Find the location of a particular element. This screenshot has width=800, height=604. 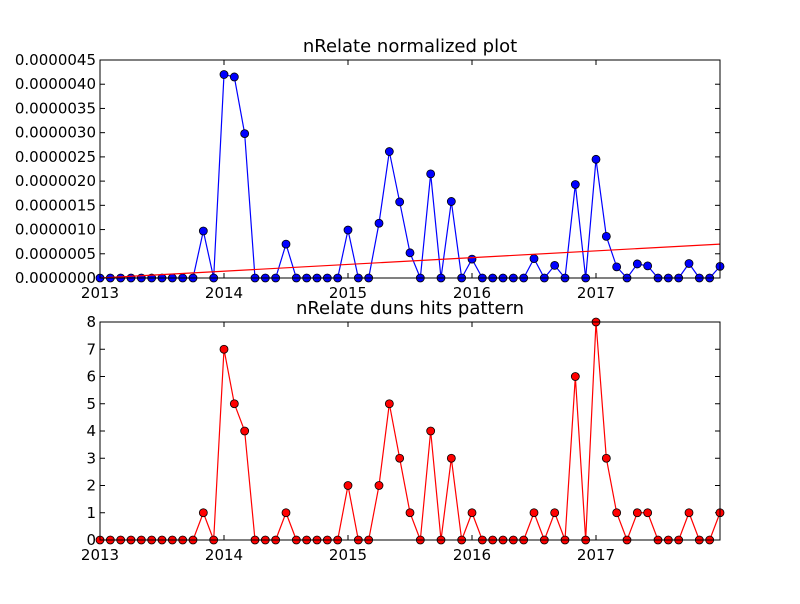

top-chart-x-tick-label: 2013 is located at coordinates (100, 293).